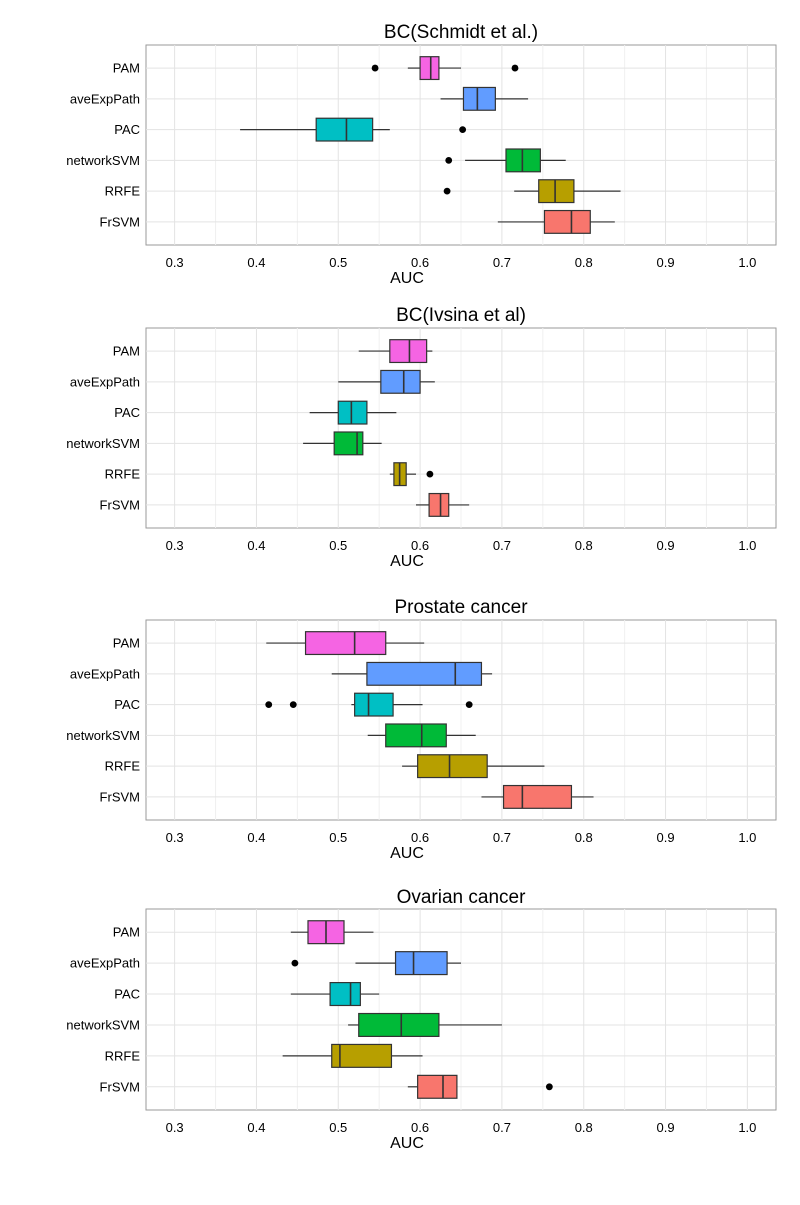 This screenshot has width=800, height=1205. What do you see at coordinates (462, 897) in the screenshot?
I see `chart-title: Ovarian cancer` at bounding box center [462, 897].